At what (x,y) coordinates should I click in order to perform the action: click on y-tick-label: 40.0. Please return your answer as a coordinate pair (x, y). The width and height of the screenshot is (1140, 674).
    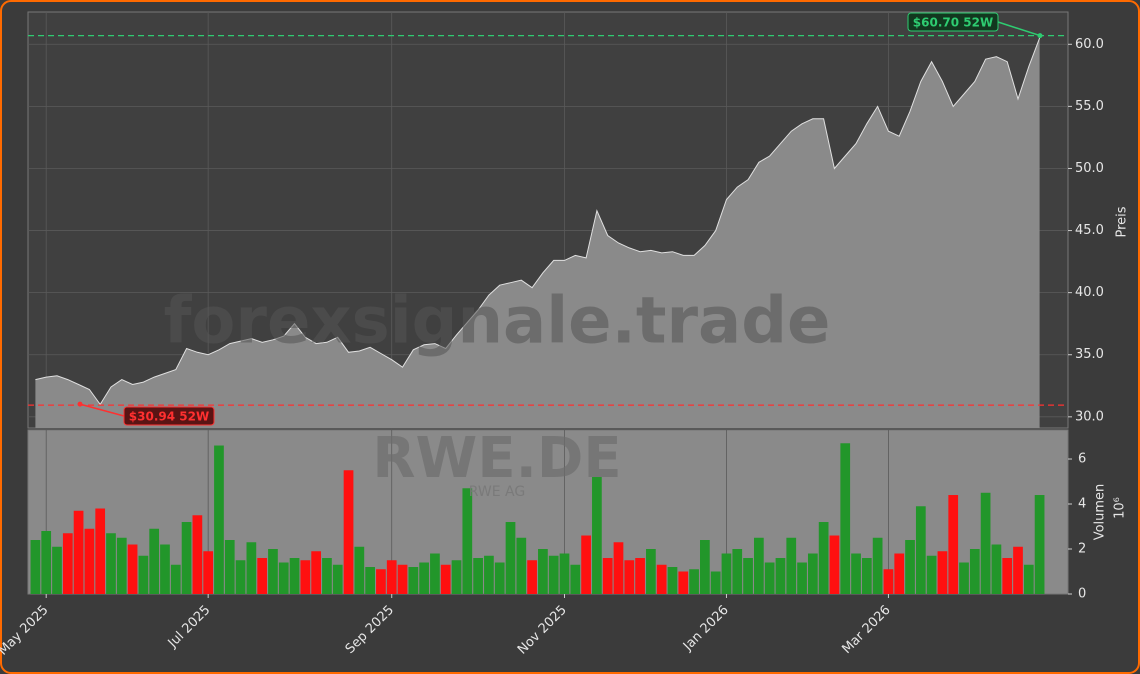
    Looking at the image, I should click on (1089, 292).